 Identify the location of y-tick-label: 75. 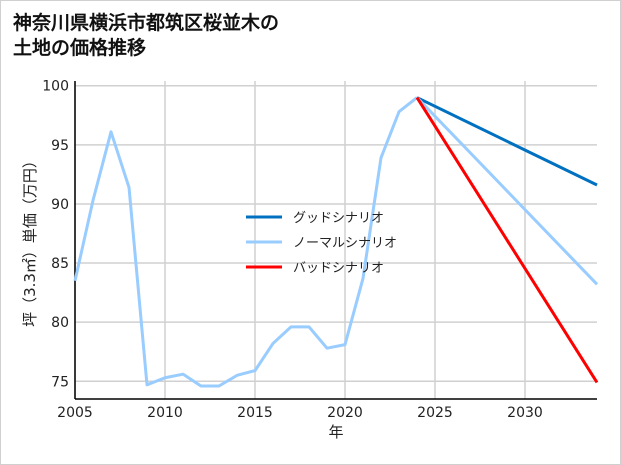
(60, 382).